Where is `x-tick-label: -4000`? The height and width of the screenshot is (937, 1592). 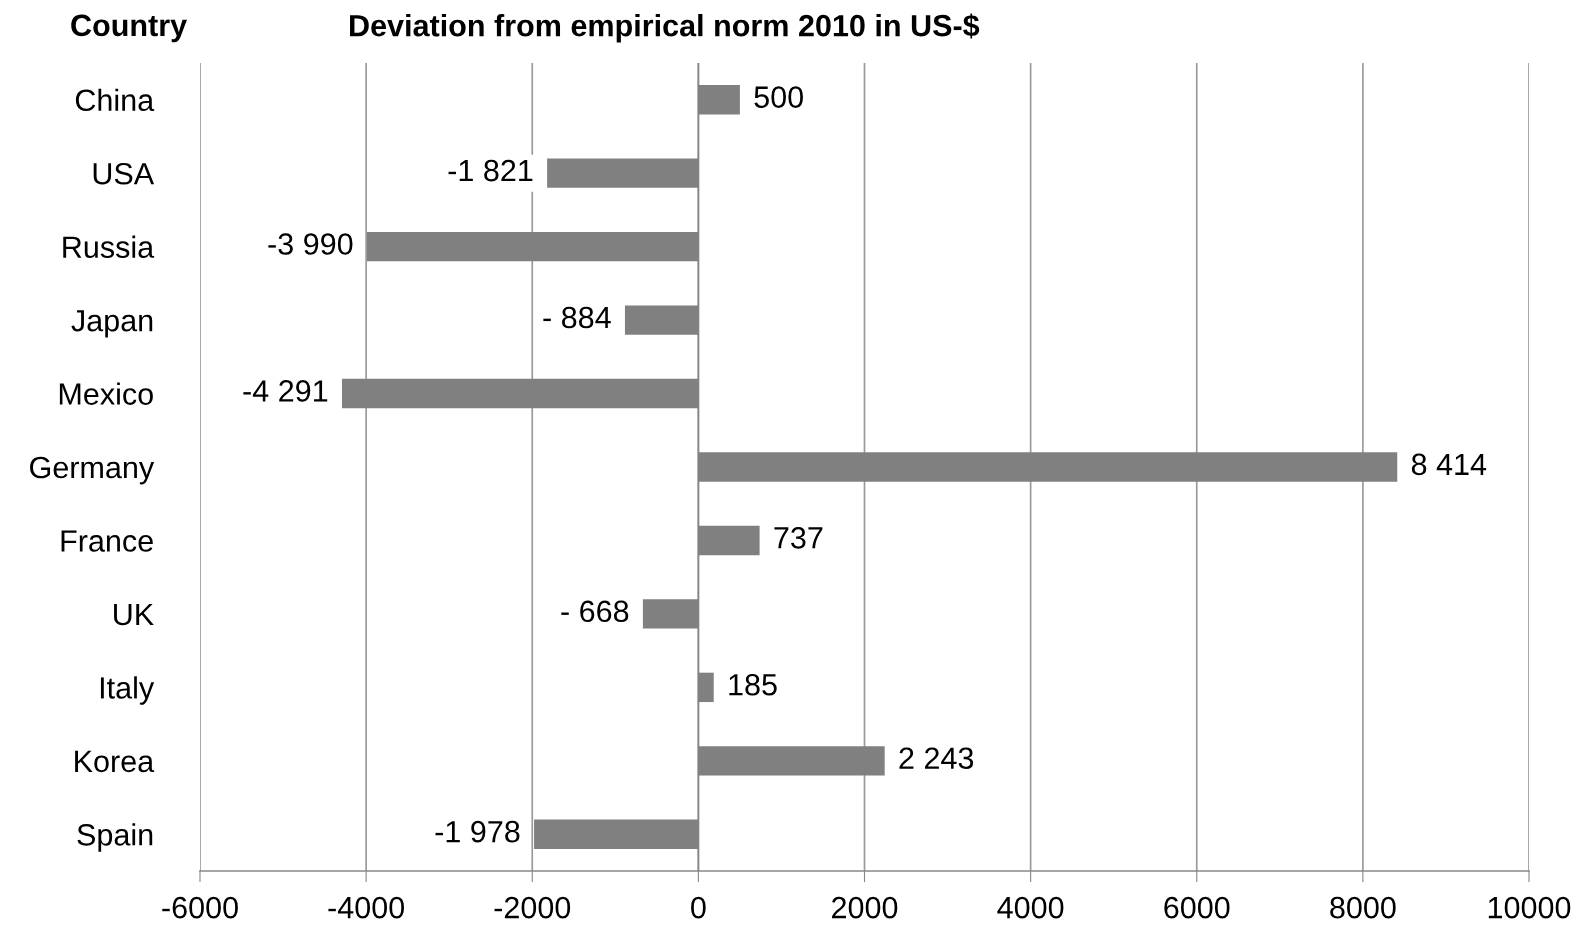 x-tick-label: -4000 is located at coordinates (366, 907).